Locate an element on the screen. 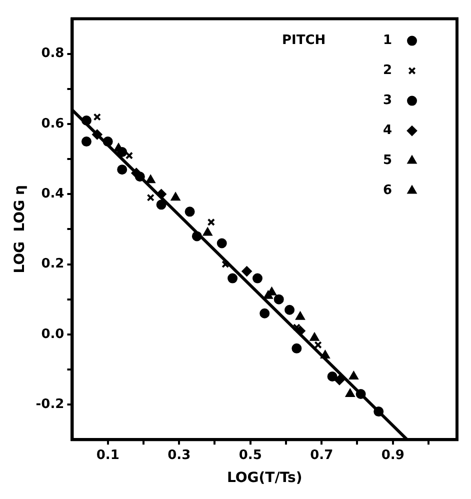 Image resolution: width=471 pixels, height=499 pixels. x-tick-label: 0.9 is located at coordinates (392, 455).